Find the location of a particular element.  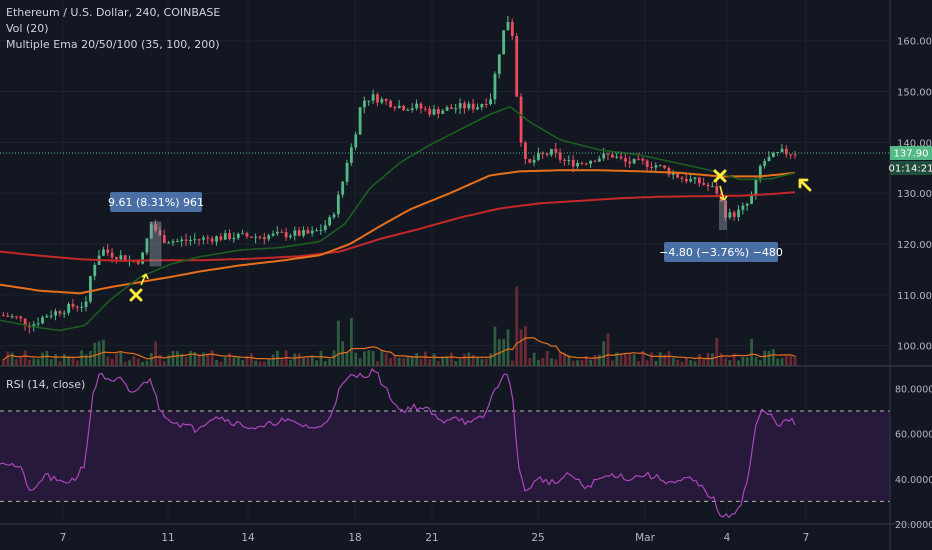

time-tick-label: 21 is located at coordinates (431, 538).